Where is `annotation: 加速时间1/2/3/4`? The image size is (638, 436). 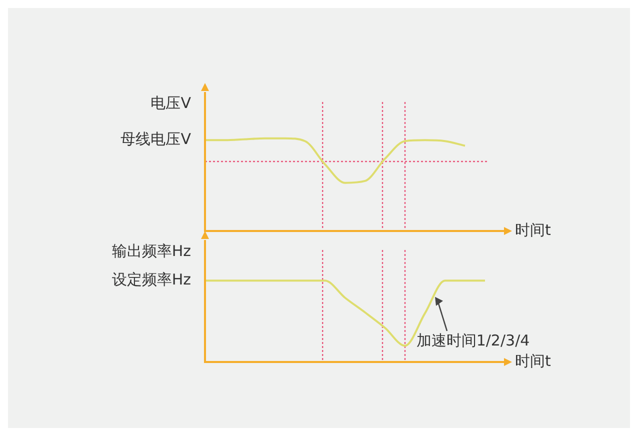
annotation: 加速时间1/2/3/4 is located at coordinates (473, 340).